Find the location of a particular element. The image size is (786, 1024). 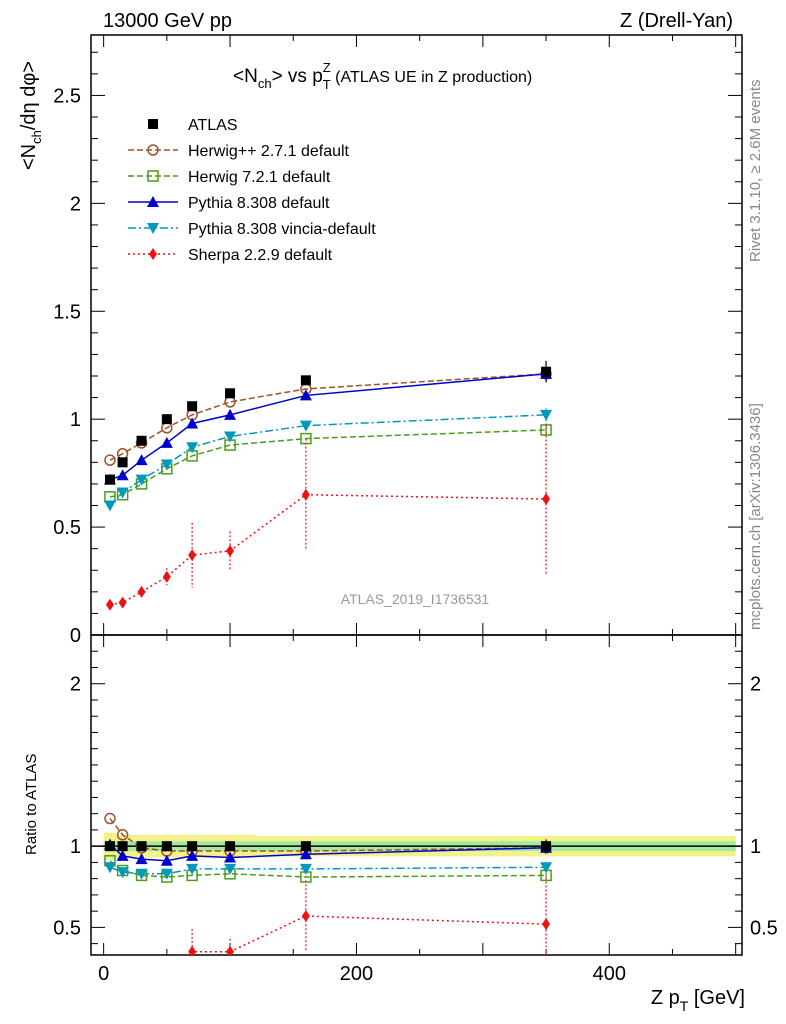

ratio-y-tick-label-right: 1 is located at coordinates (755, 847).